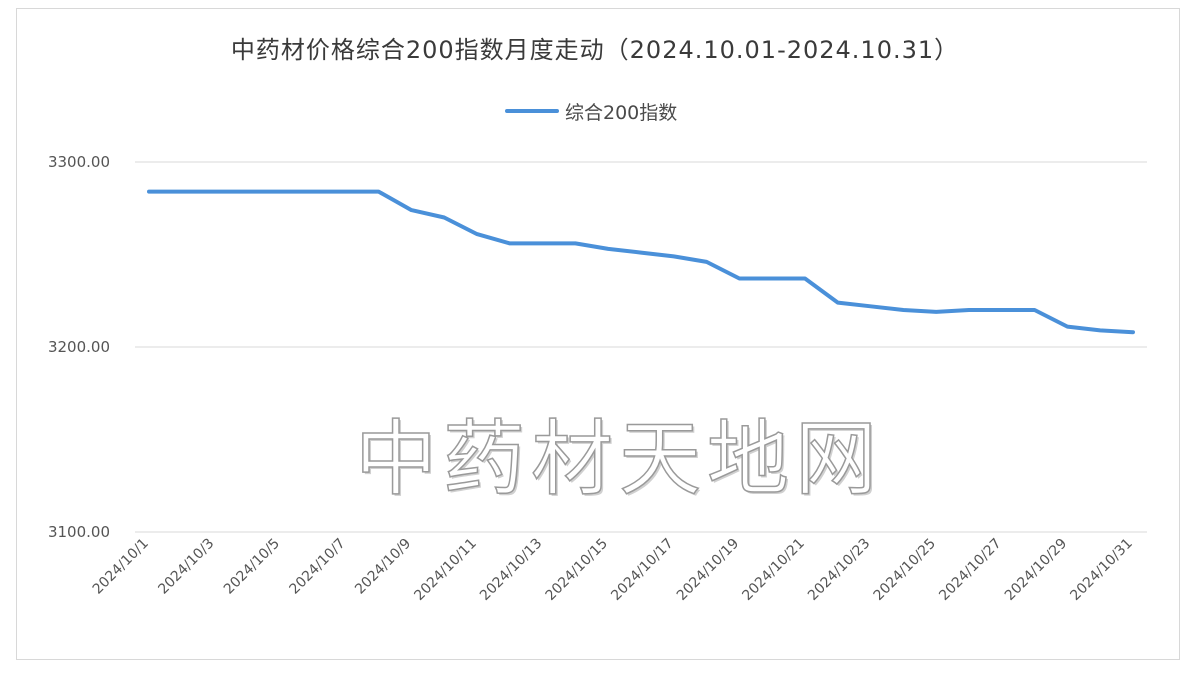 This screenshot has width=1190, height=674. I want to click on x-tick-label: 2024/10/5, so click(252, 567).